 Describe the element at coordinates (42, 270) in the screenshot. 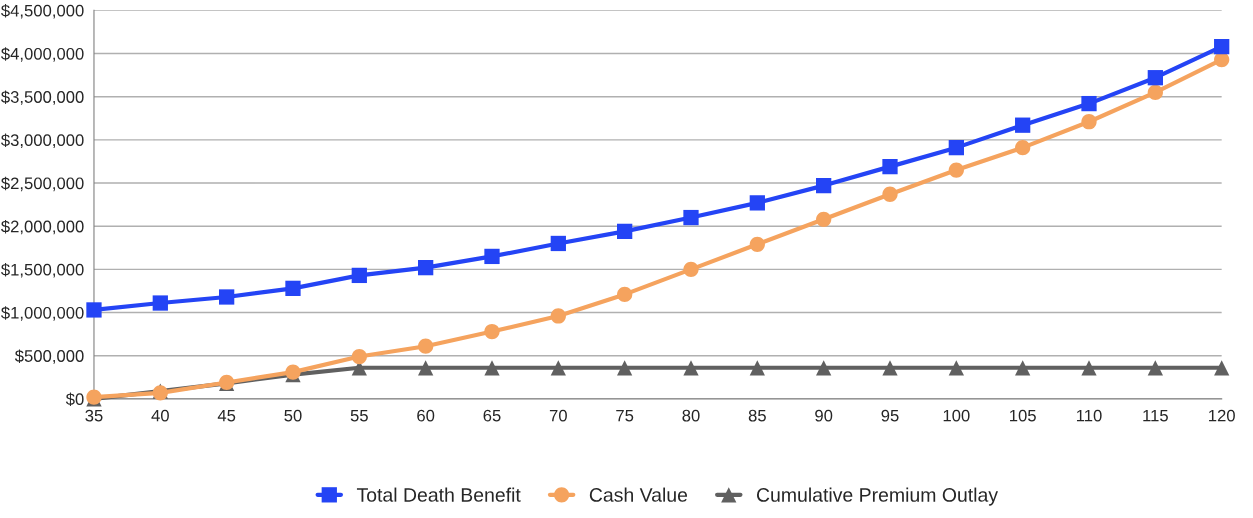

I see `y-tick-label: $1,500,000` at that location.